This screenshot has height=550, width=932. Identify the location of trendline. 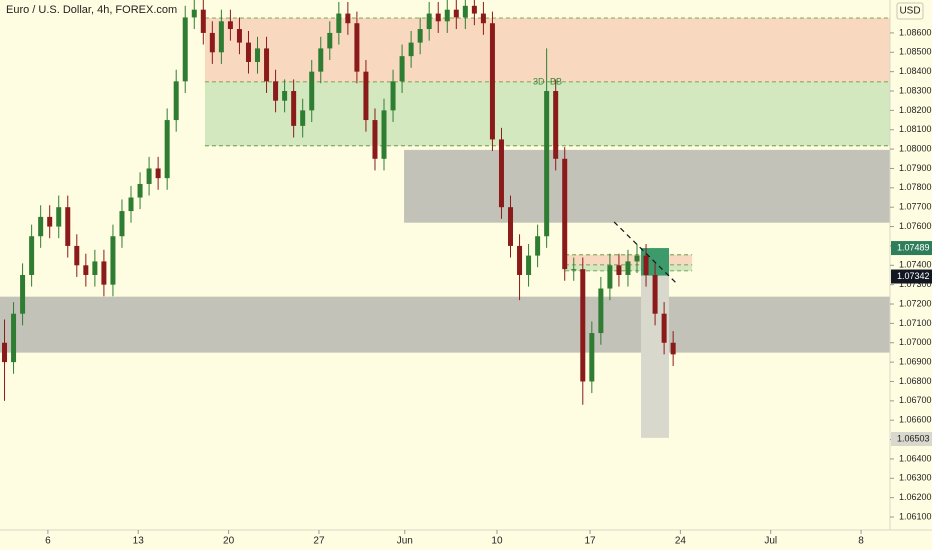
(646, 253).